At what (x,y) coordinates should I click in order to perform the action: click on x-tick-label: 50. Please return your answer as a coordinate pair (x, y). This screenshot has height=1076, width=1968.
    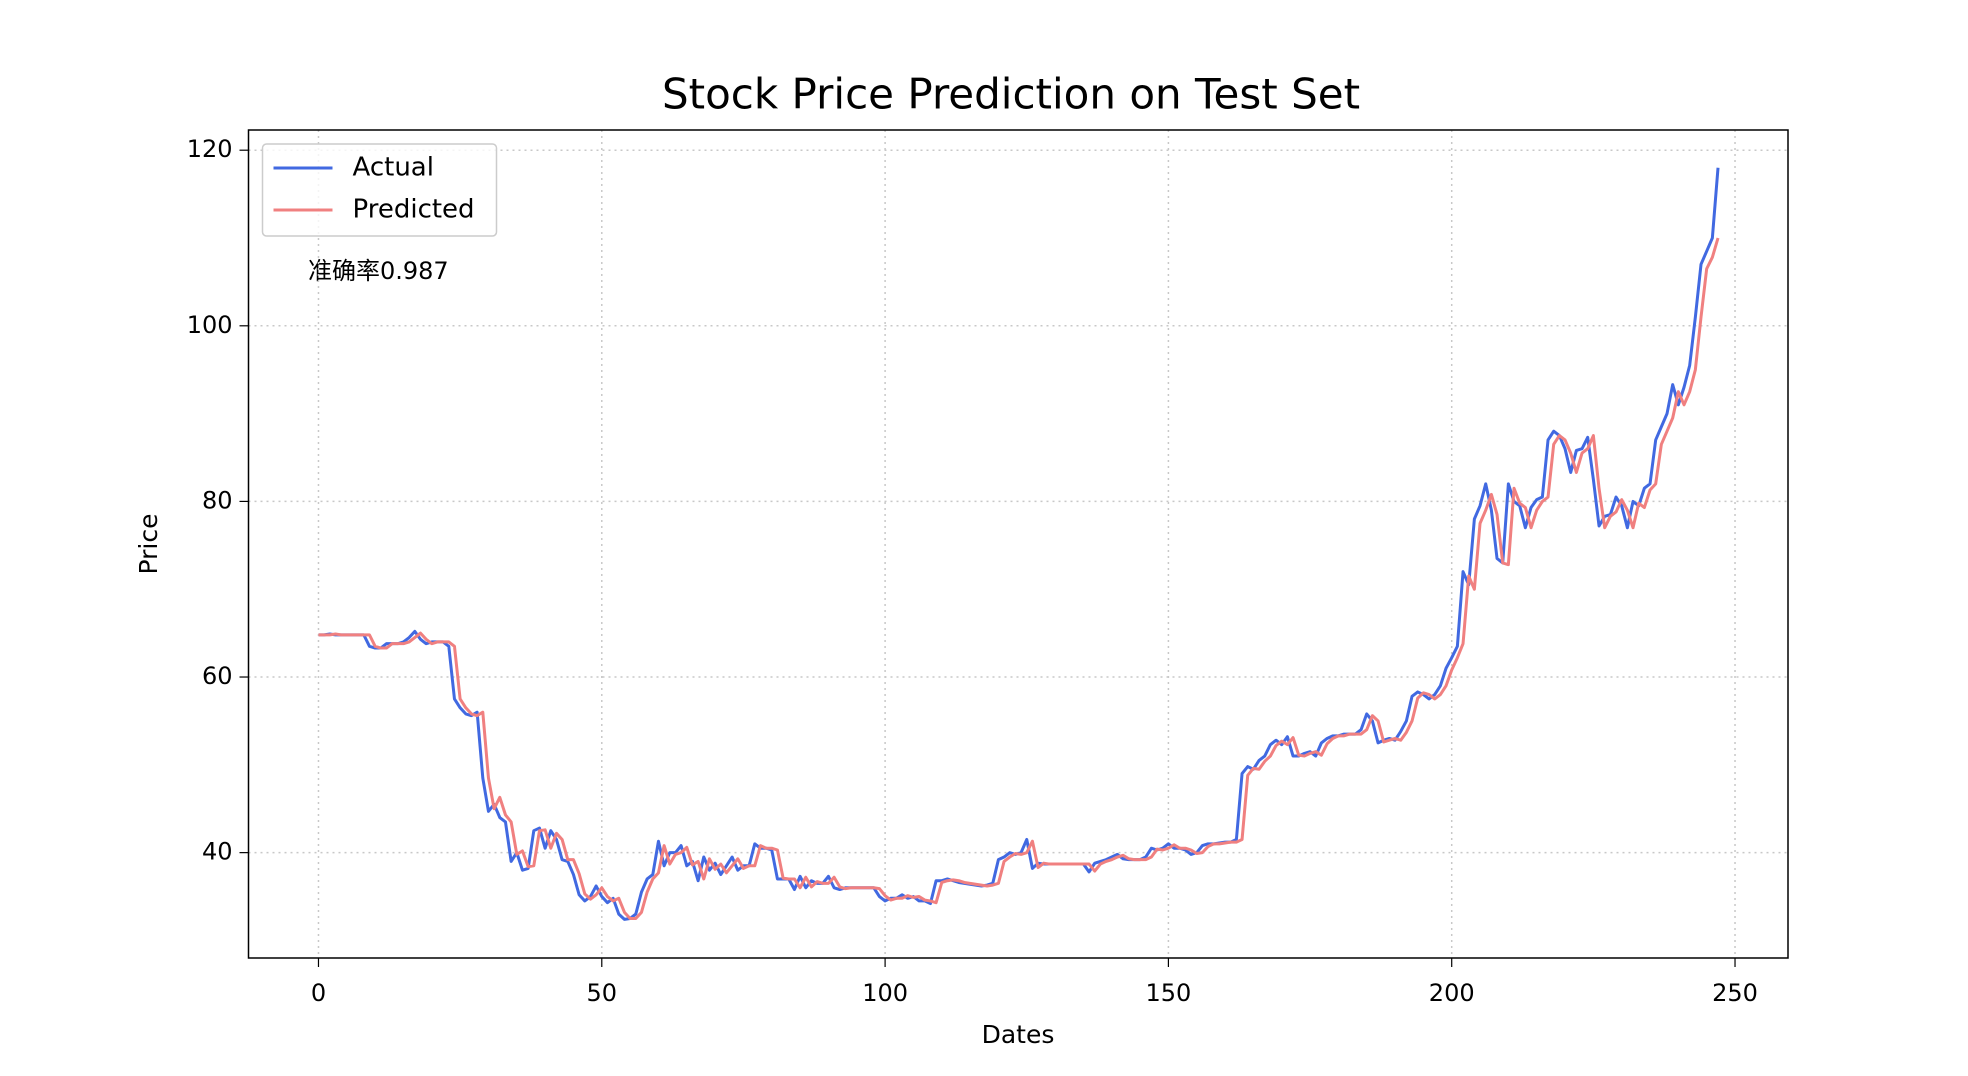
    Looking at the image, I should click on (602, 993).